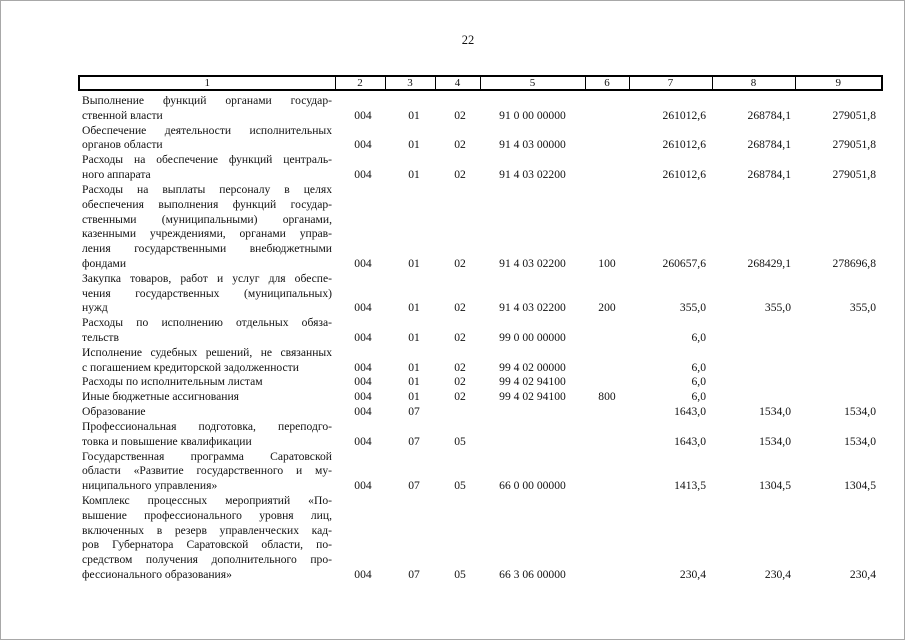 This screenshot has height=640, width=905. I want to click on description-line: ления государственными внебюджетными, so click(207, 249).